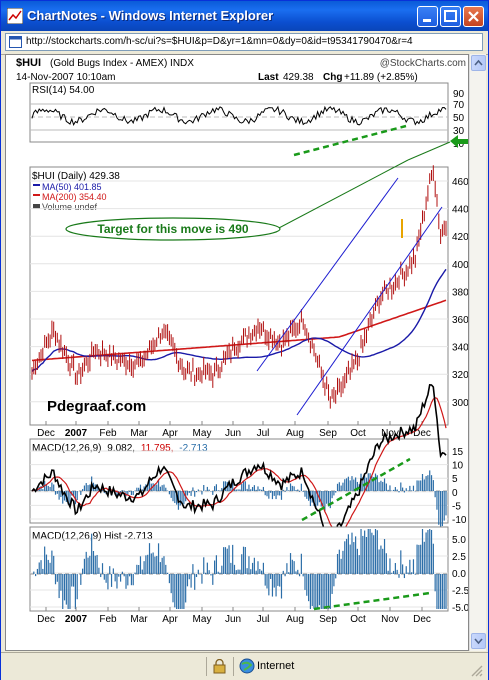 The width and height of the screenshot is (489, 680). I want to click on target-annotation-bubble, so click(173, 229).